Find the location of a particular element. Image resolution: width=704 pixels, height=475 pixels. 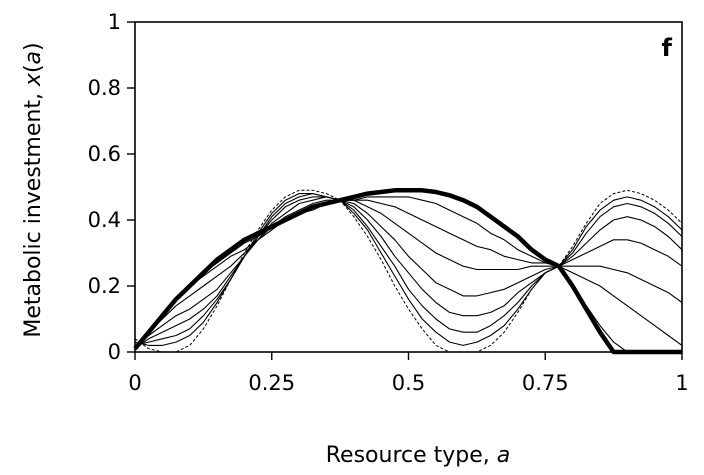

x-tick-label: 0.5 is located at coordinates (408, 383).